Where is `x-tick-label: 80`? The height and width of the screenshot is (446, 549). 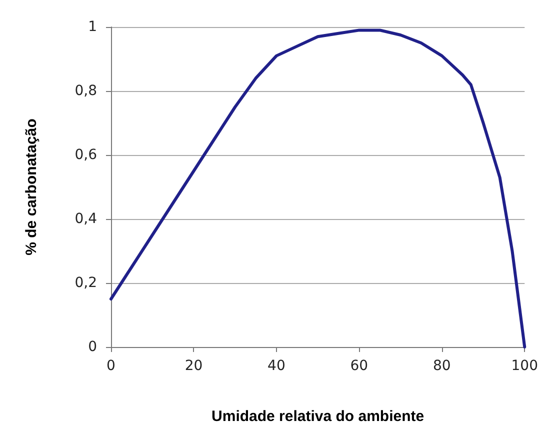 x-tick-label: 80 is located at coordinates (441, 366).